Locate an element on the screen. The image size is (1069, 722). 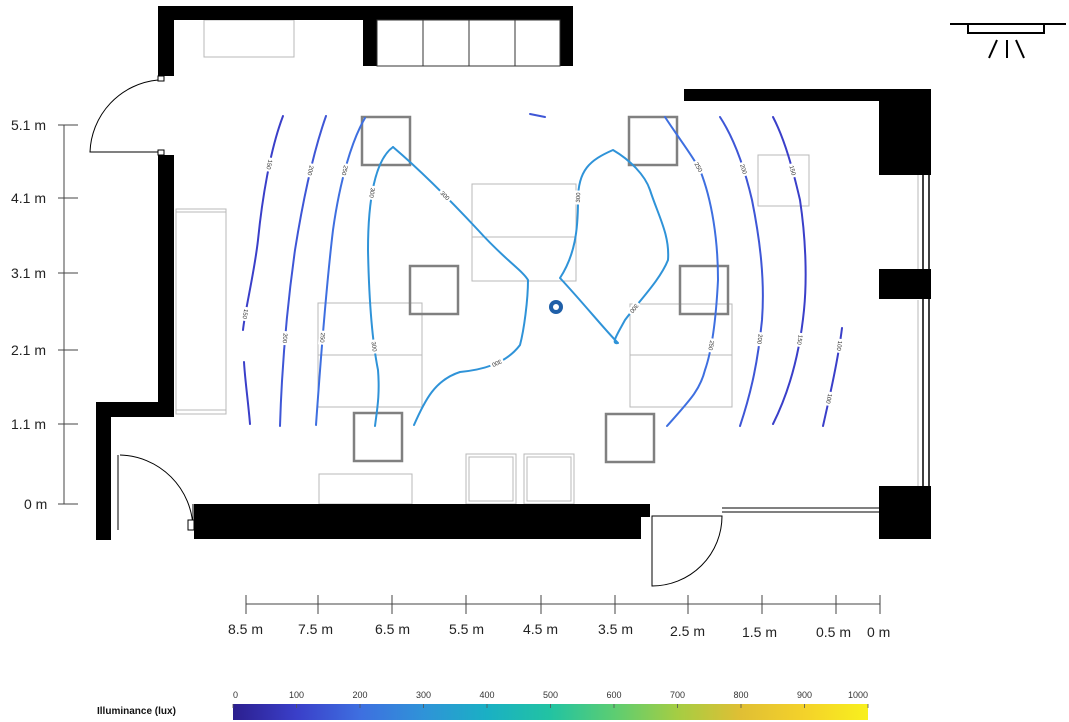
measurement-point-icon is located at coordinates (556, 307).